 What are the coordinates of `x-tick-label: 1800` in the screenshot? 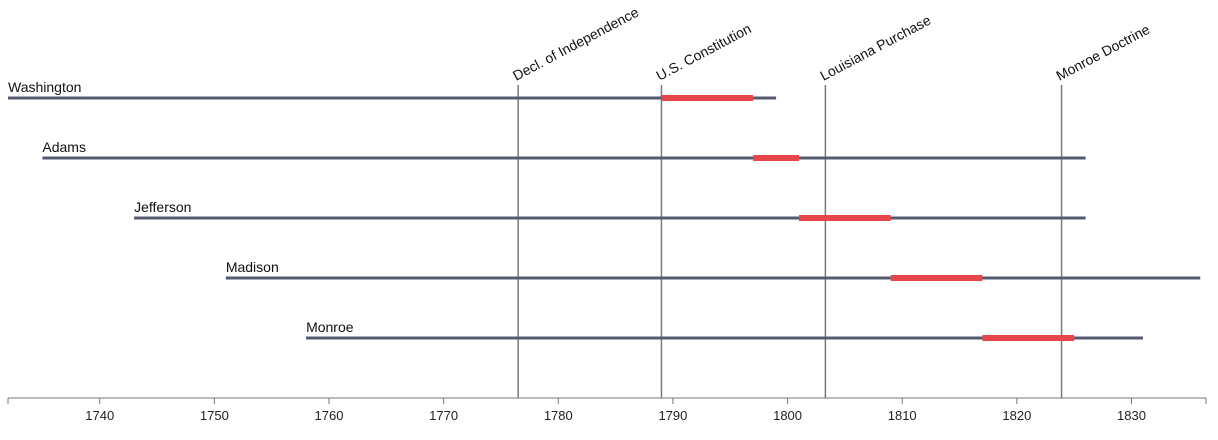 It's located at (787, 415).